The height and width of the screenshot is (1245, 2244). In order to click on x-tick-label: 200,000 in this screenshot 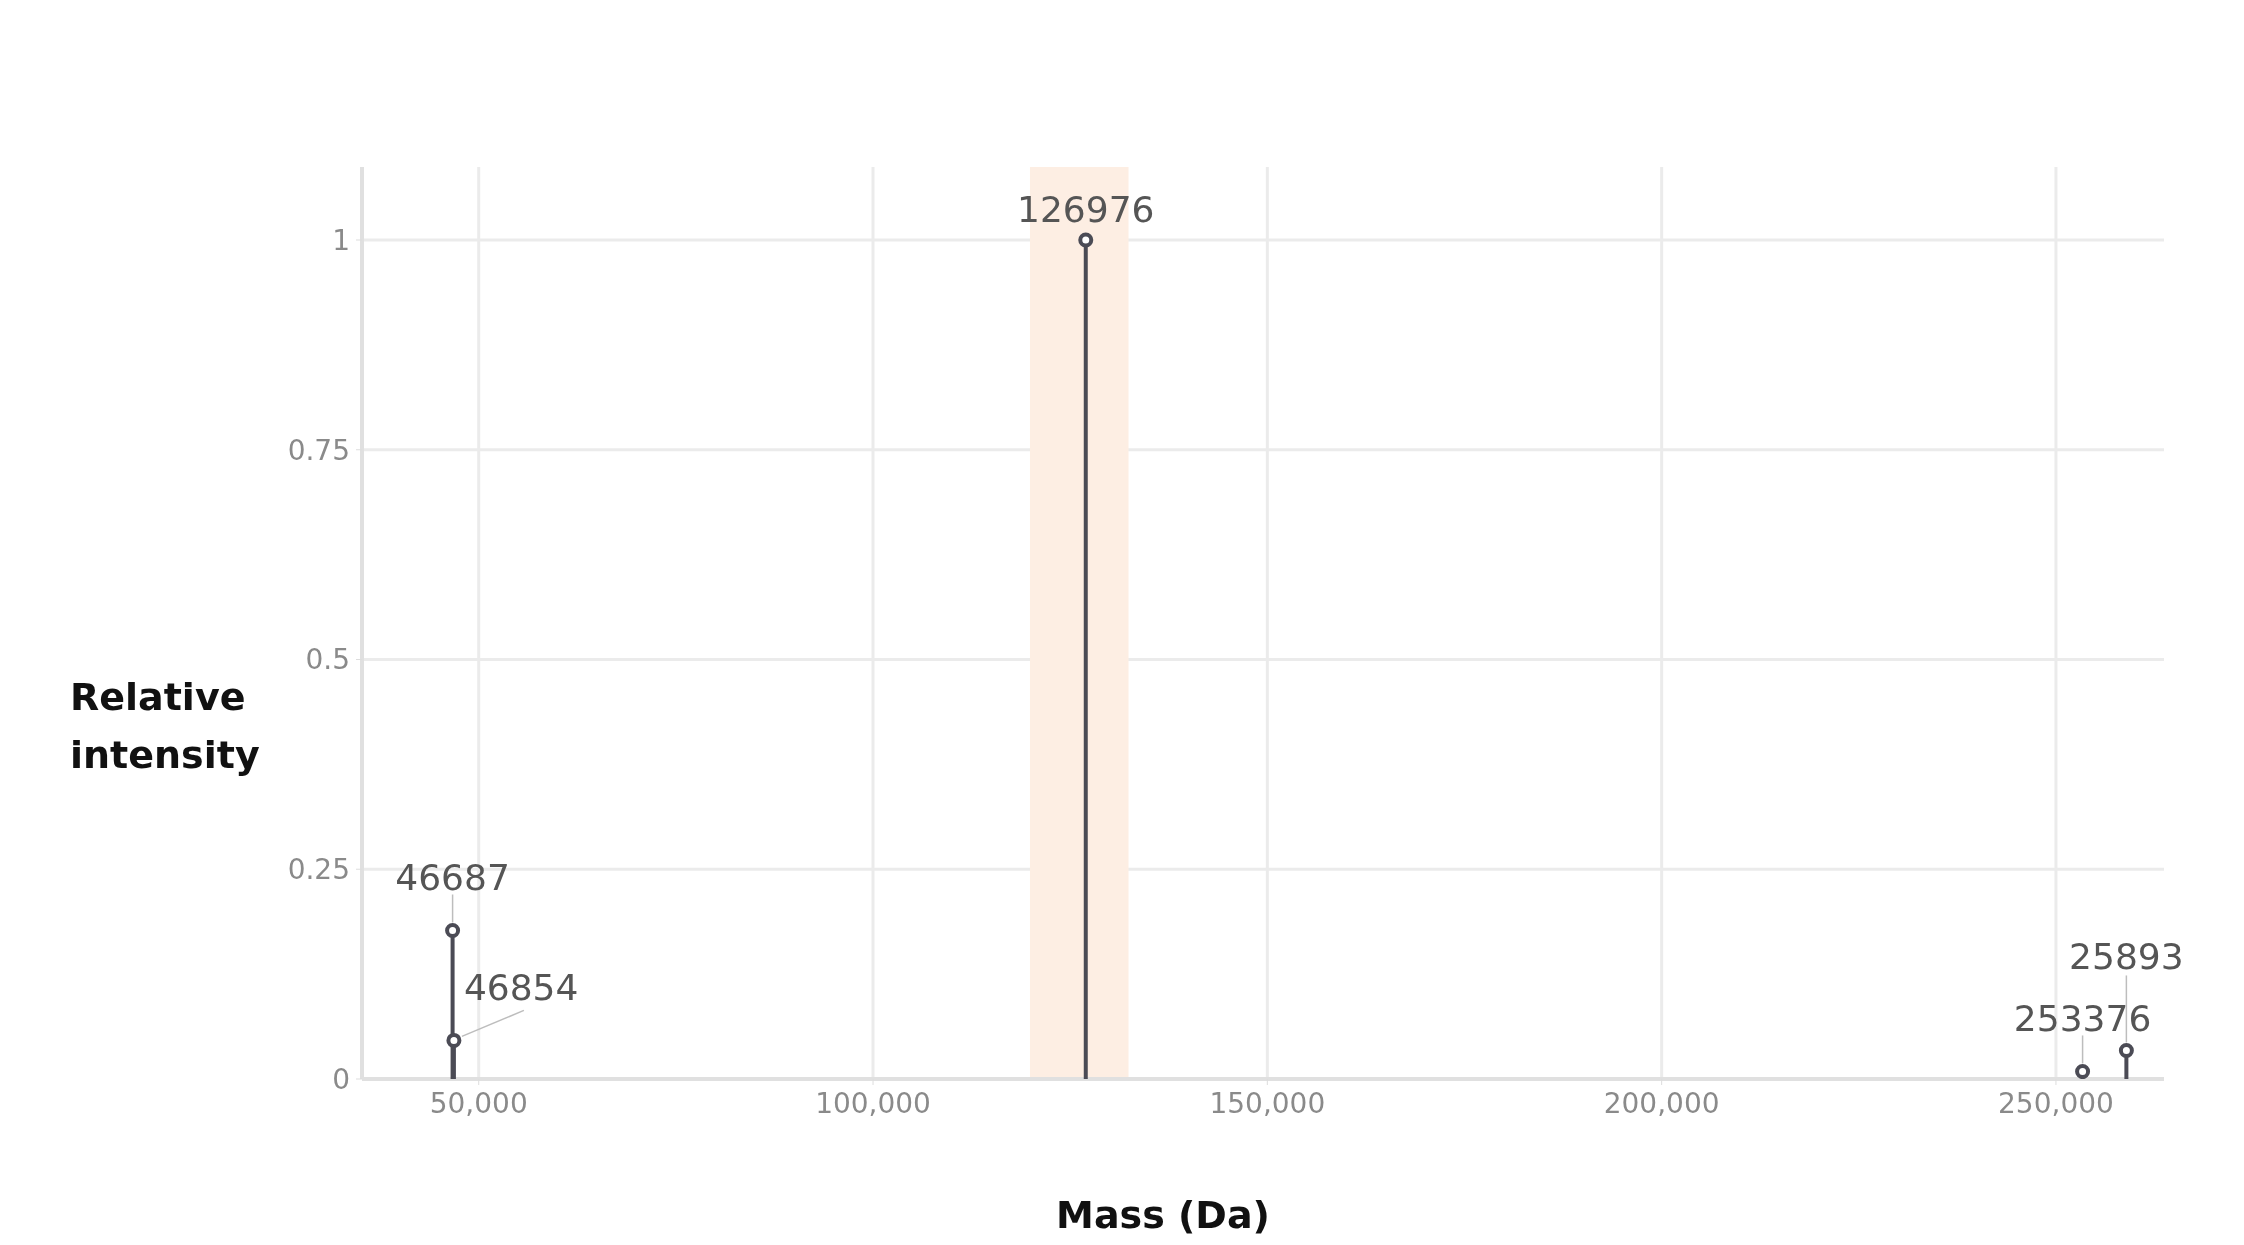, I will do `click(1661, 1103)`.